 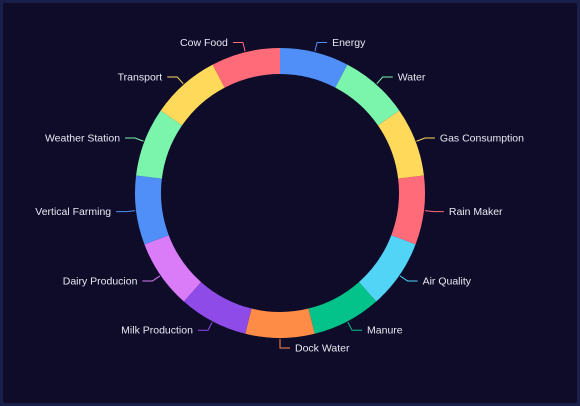 I want to click on slice-air-quality, so click(x=387, y=268).